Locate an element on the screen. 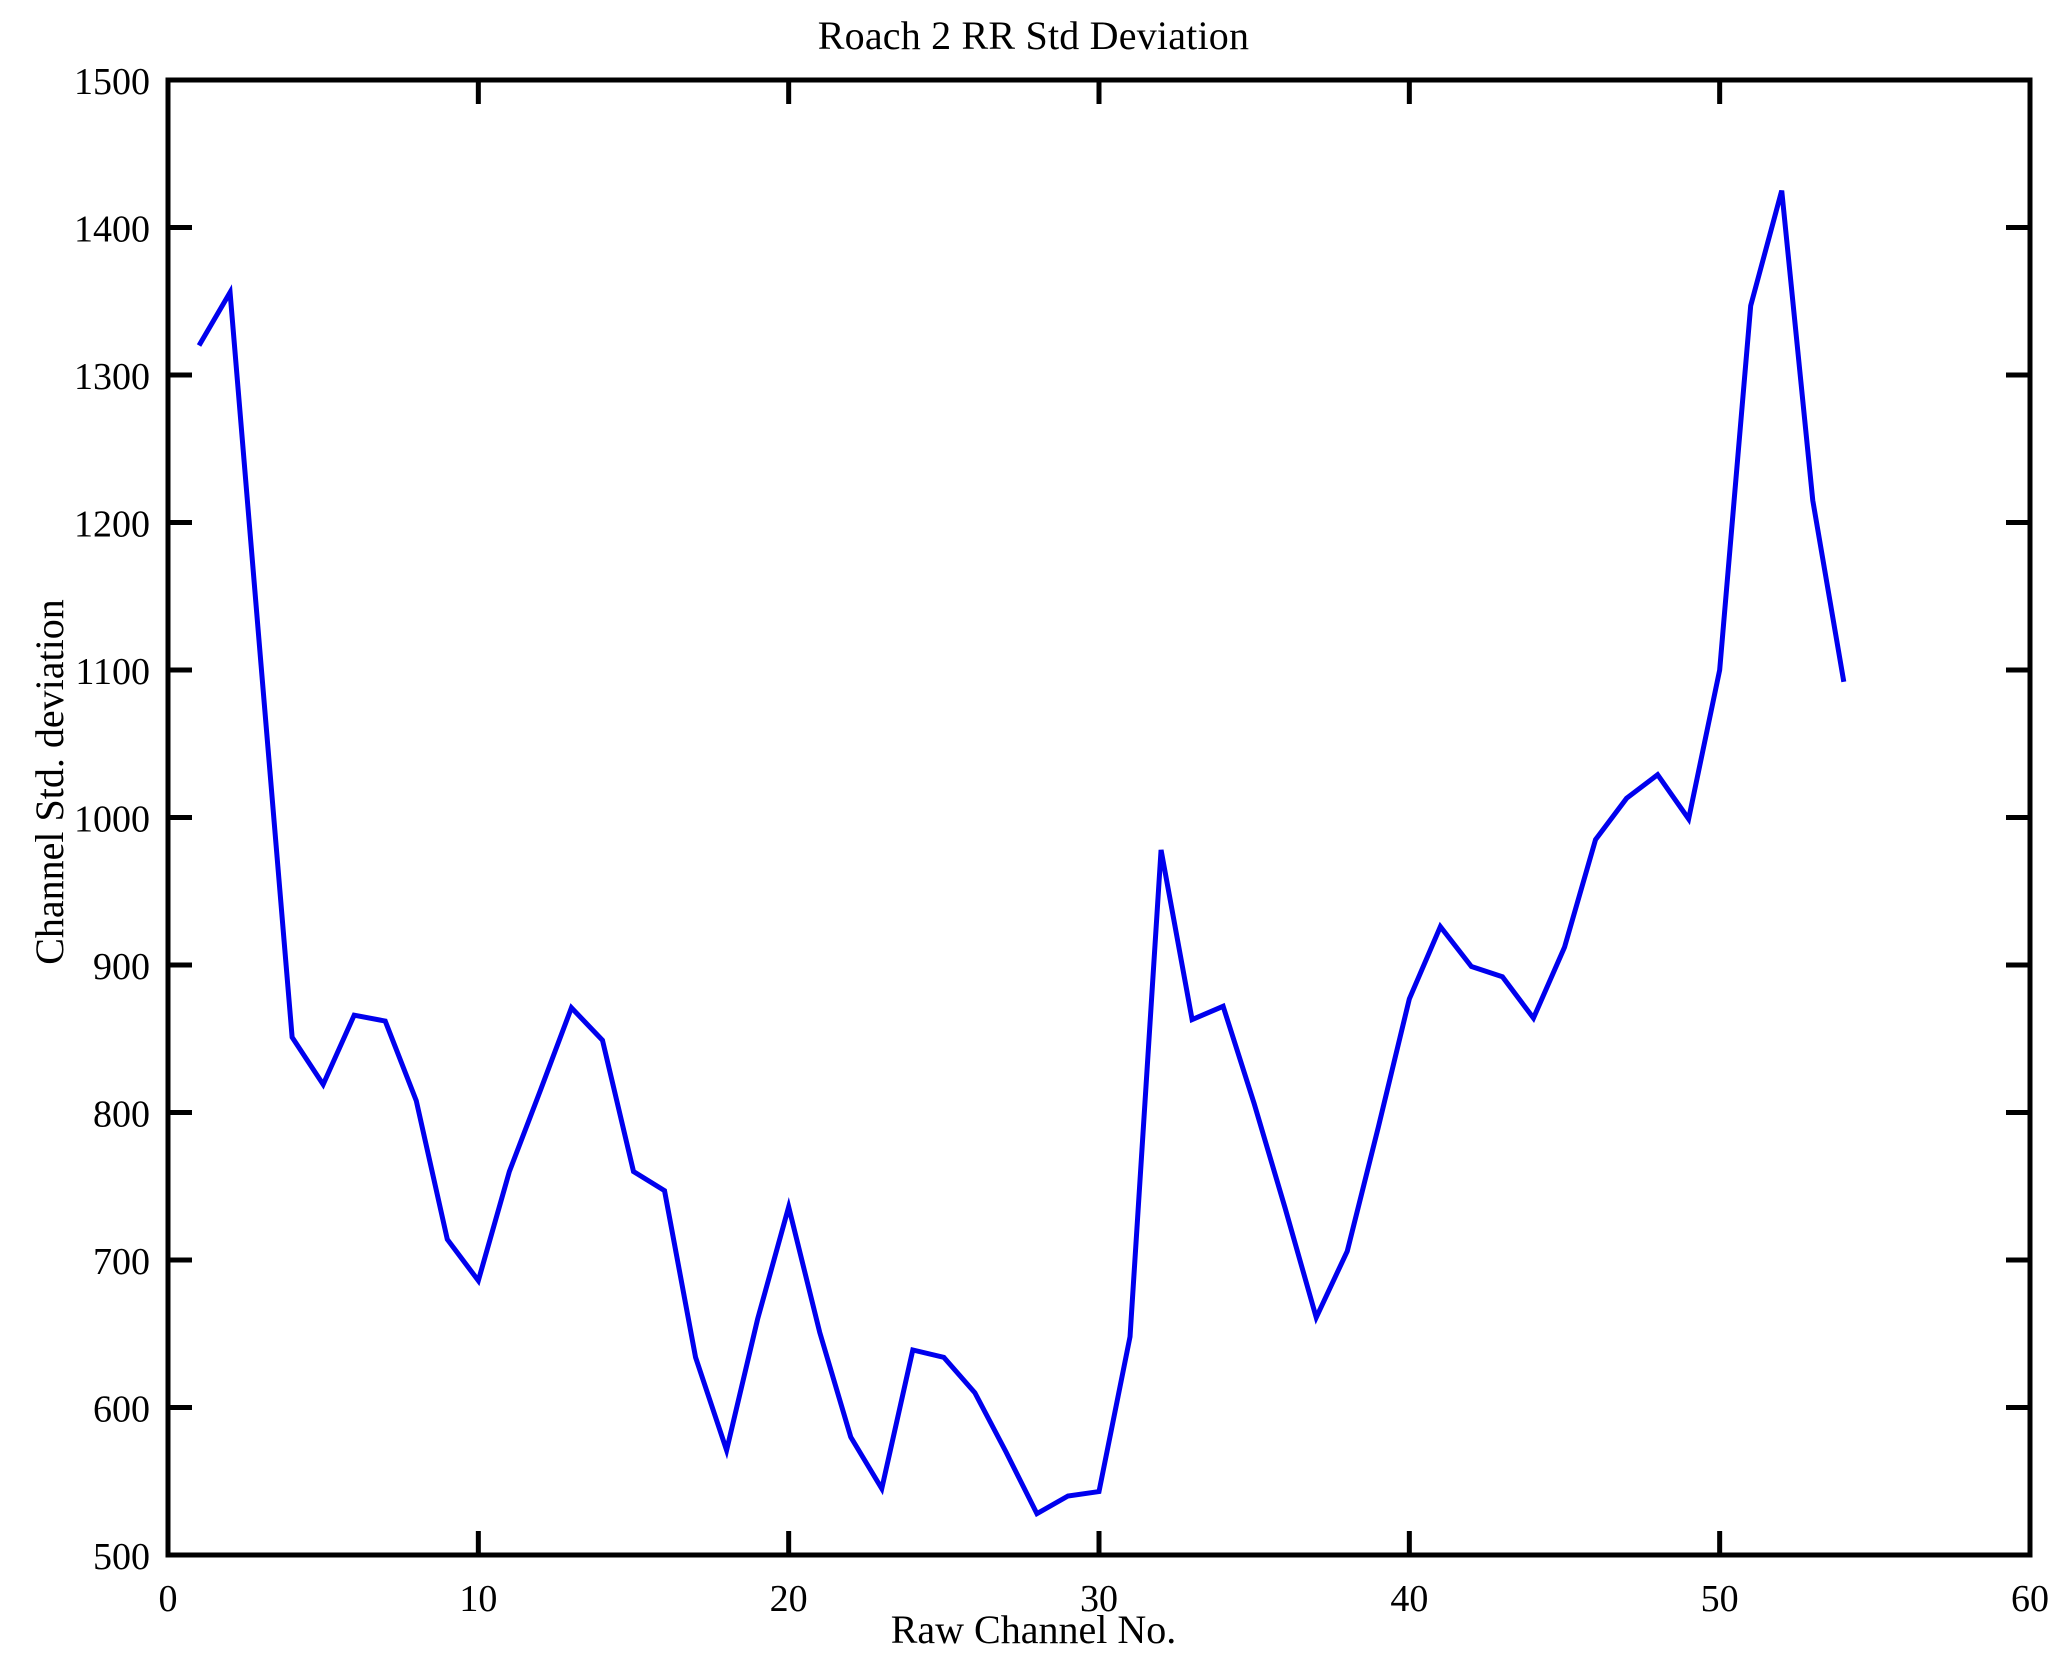 The height and width of the screenshot is (1671, 2067). svg-text: 60 is located at coordinates (2030, 1599).